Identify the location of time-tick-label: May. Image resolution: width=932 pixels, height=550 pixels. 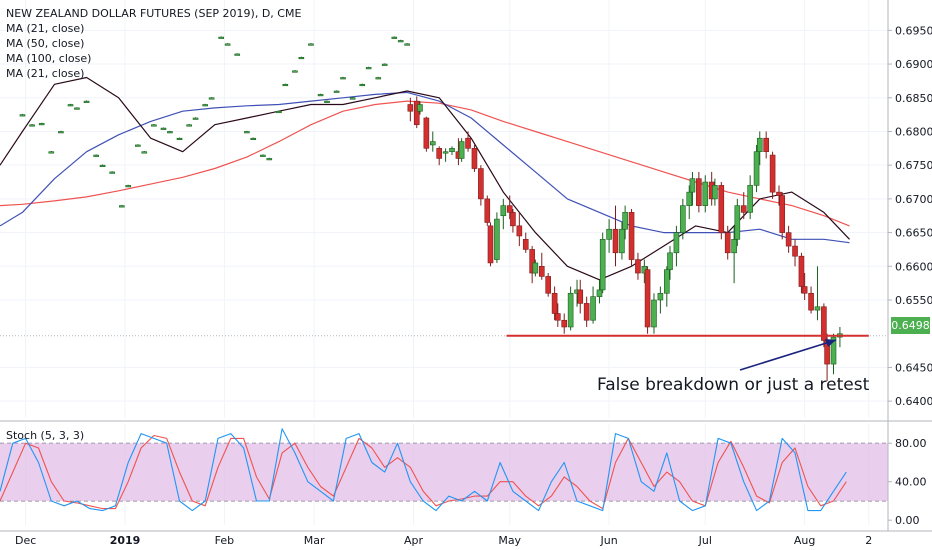
(509, 540).